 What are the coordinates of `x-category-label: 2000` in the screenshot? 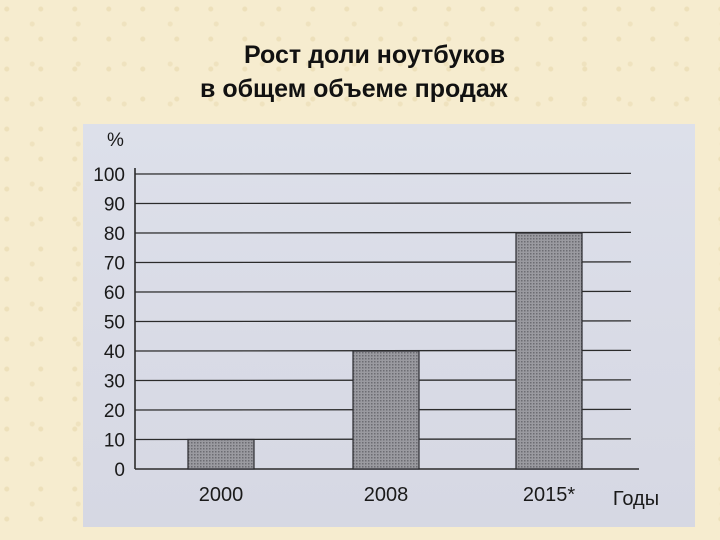 It's located at (221, 495).